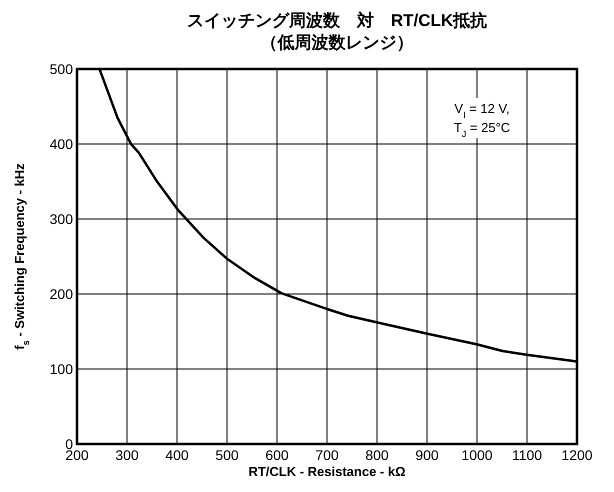 The image size is (614, 492). I want to click on y-tick-label: 400, so click(62, 144).